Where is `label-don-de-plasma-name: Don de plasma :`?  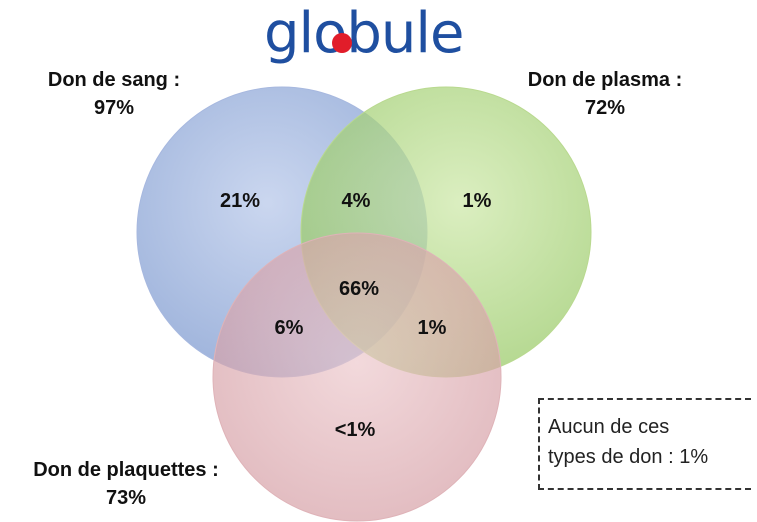 label-don-de-plasma-name: Don de plasma : is located at coordinates (605, 80).